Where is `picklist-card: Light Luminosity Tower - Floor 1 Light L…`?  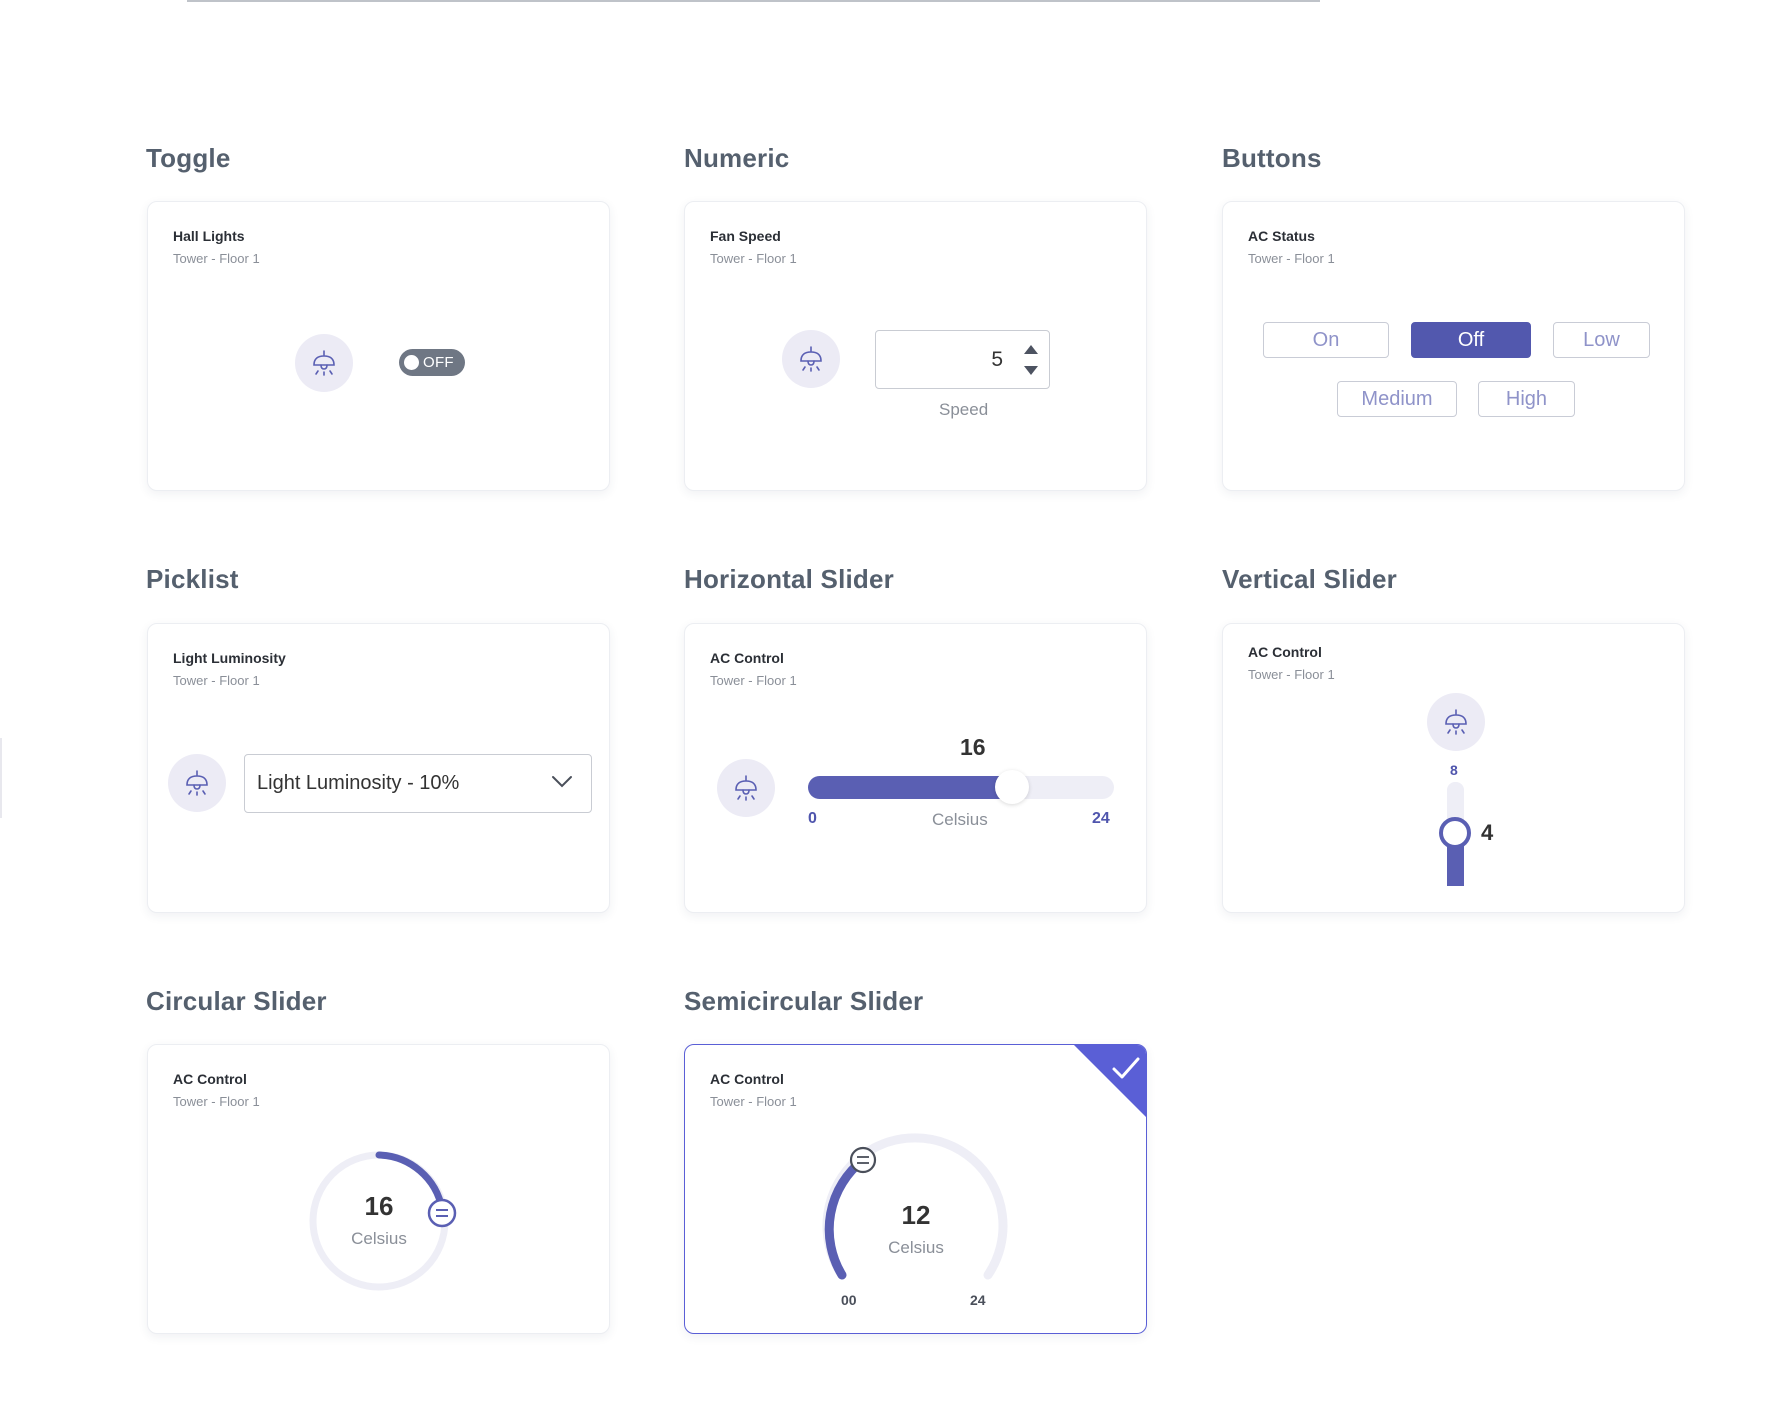
picklist-card: Light Luminosity Tower - Floor 1 Light L… is located at coordinates (378, 768).